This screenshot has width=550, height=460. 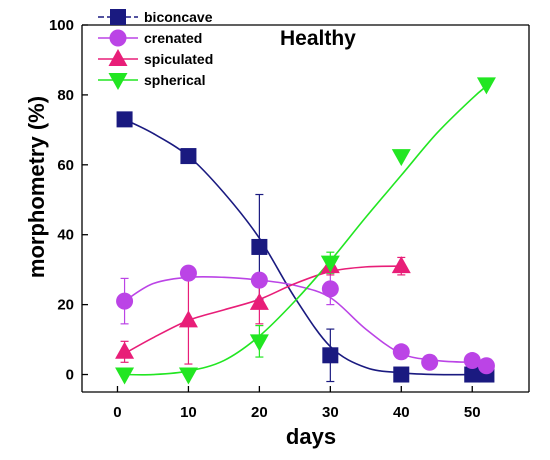 I want to click on x-axis-title: days, so click(x=311, y=436).